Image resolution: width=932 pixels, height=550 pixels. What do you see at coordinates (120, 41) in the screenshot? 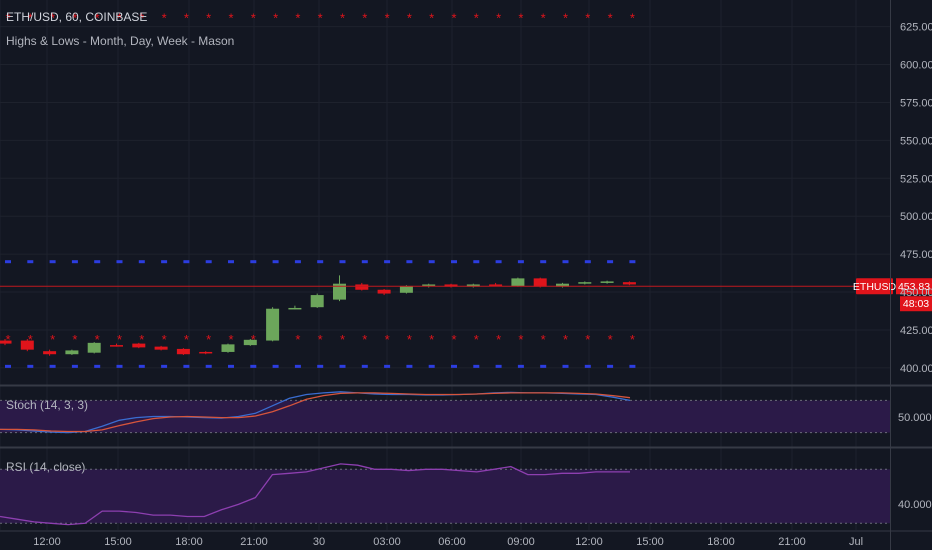
I see `indicator-title: Highs & Lows - Month, Day, Week - Mason` at bounding box center [120, 41].